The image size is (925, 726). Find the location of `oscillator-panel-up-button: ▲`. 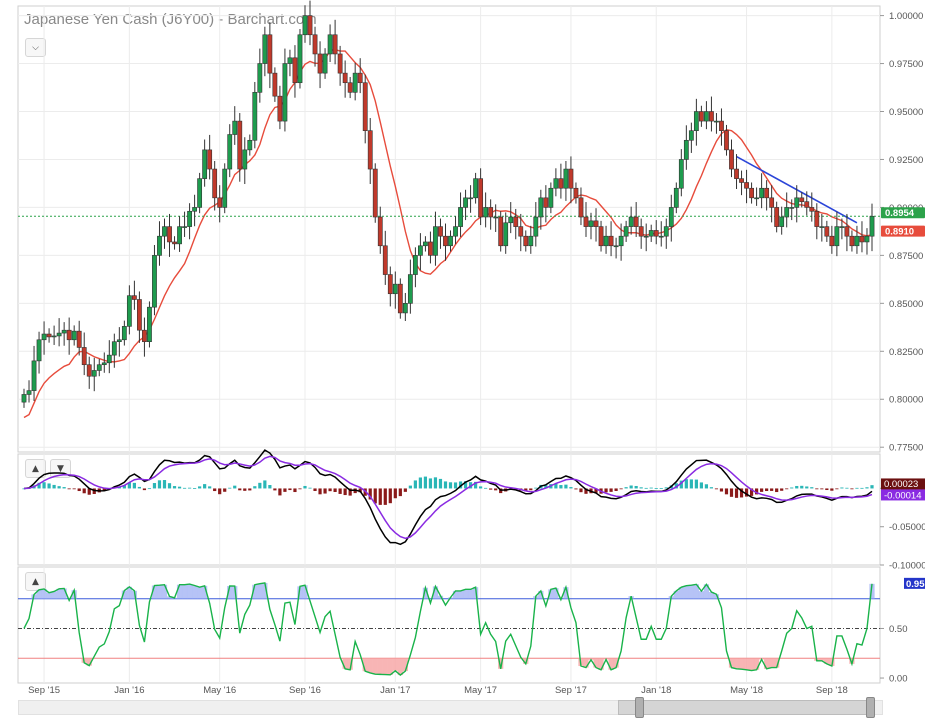

oscillator-panel-up-button: ▲ is located at coordinates (35, 581).